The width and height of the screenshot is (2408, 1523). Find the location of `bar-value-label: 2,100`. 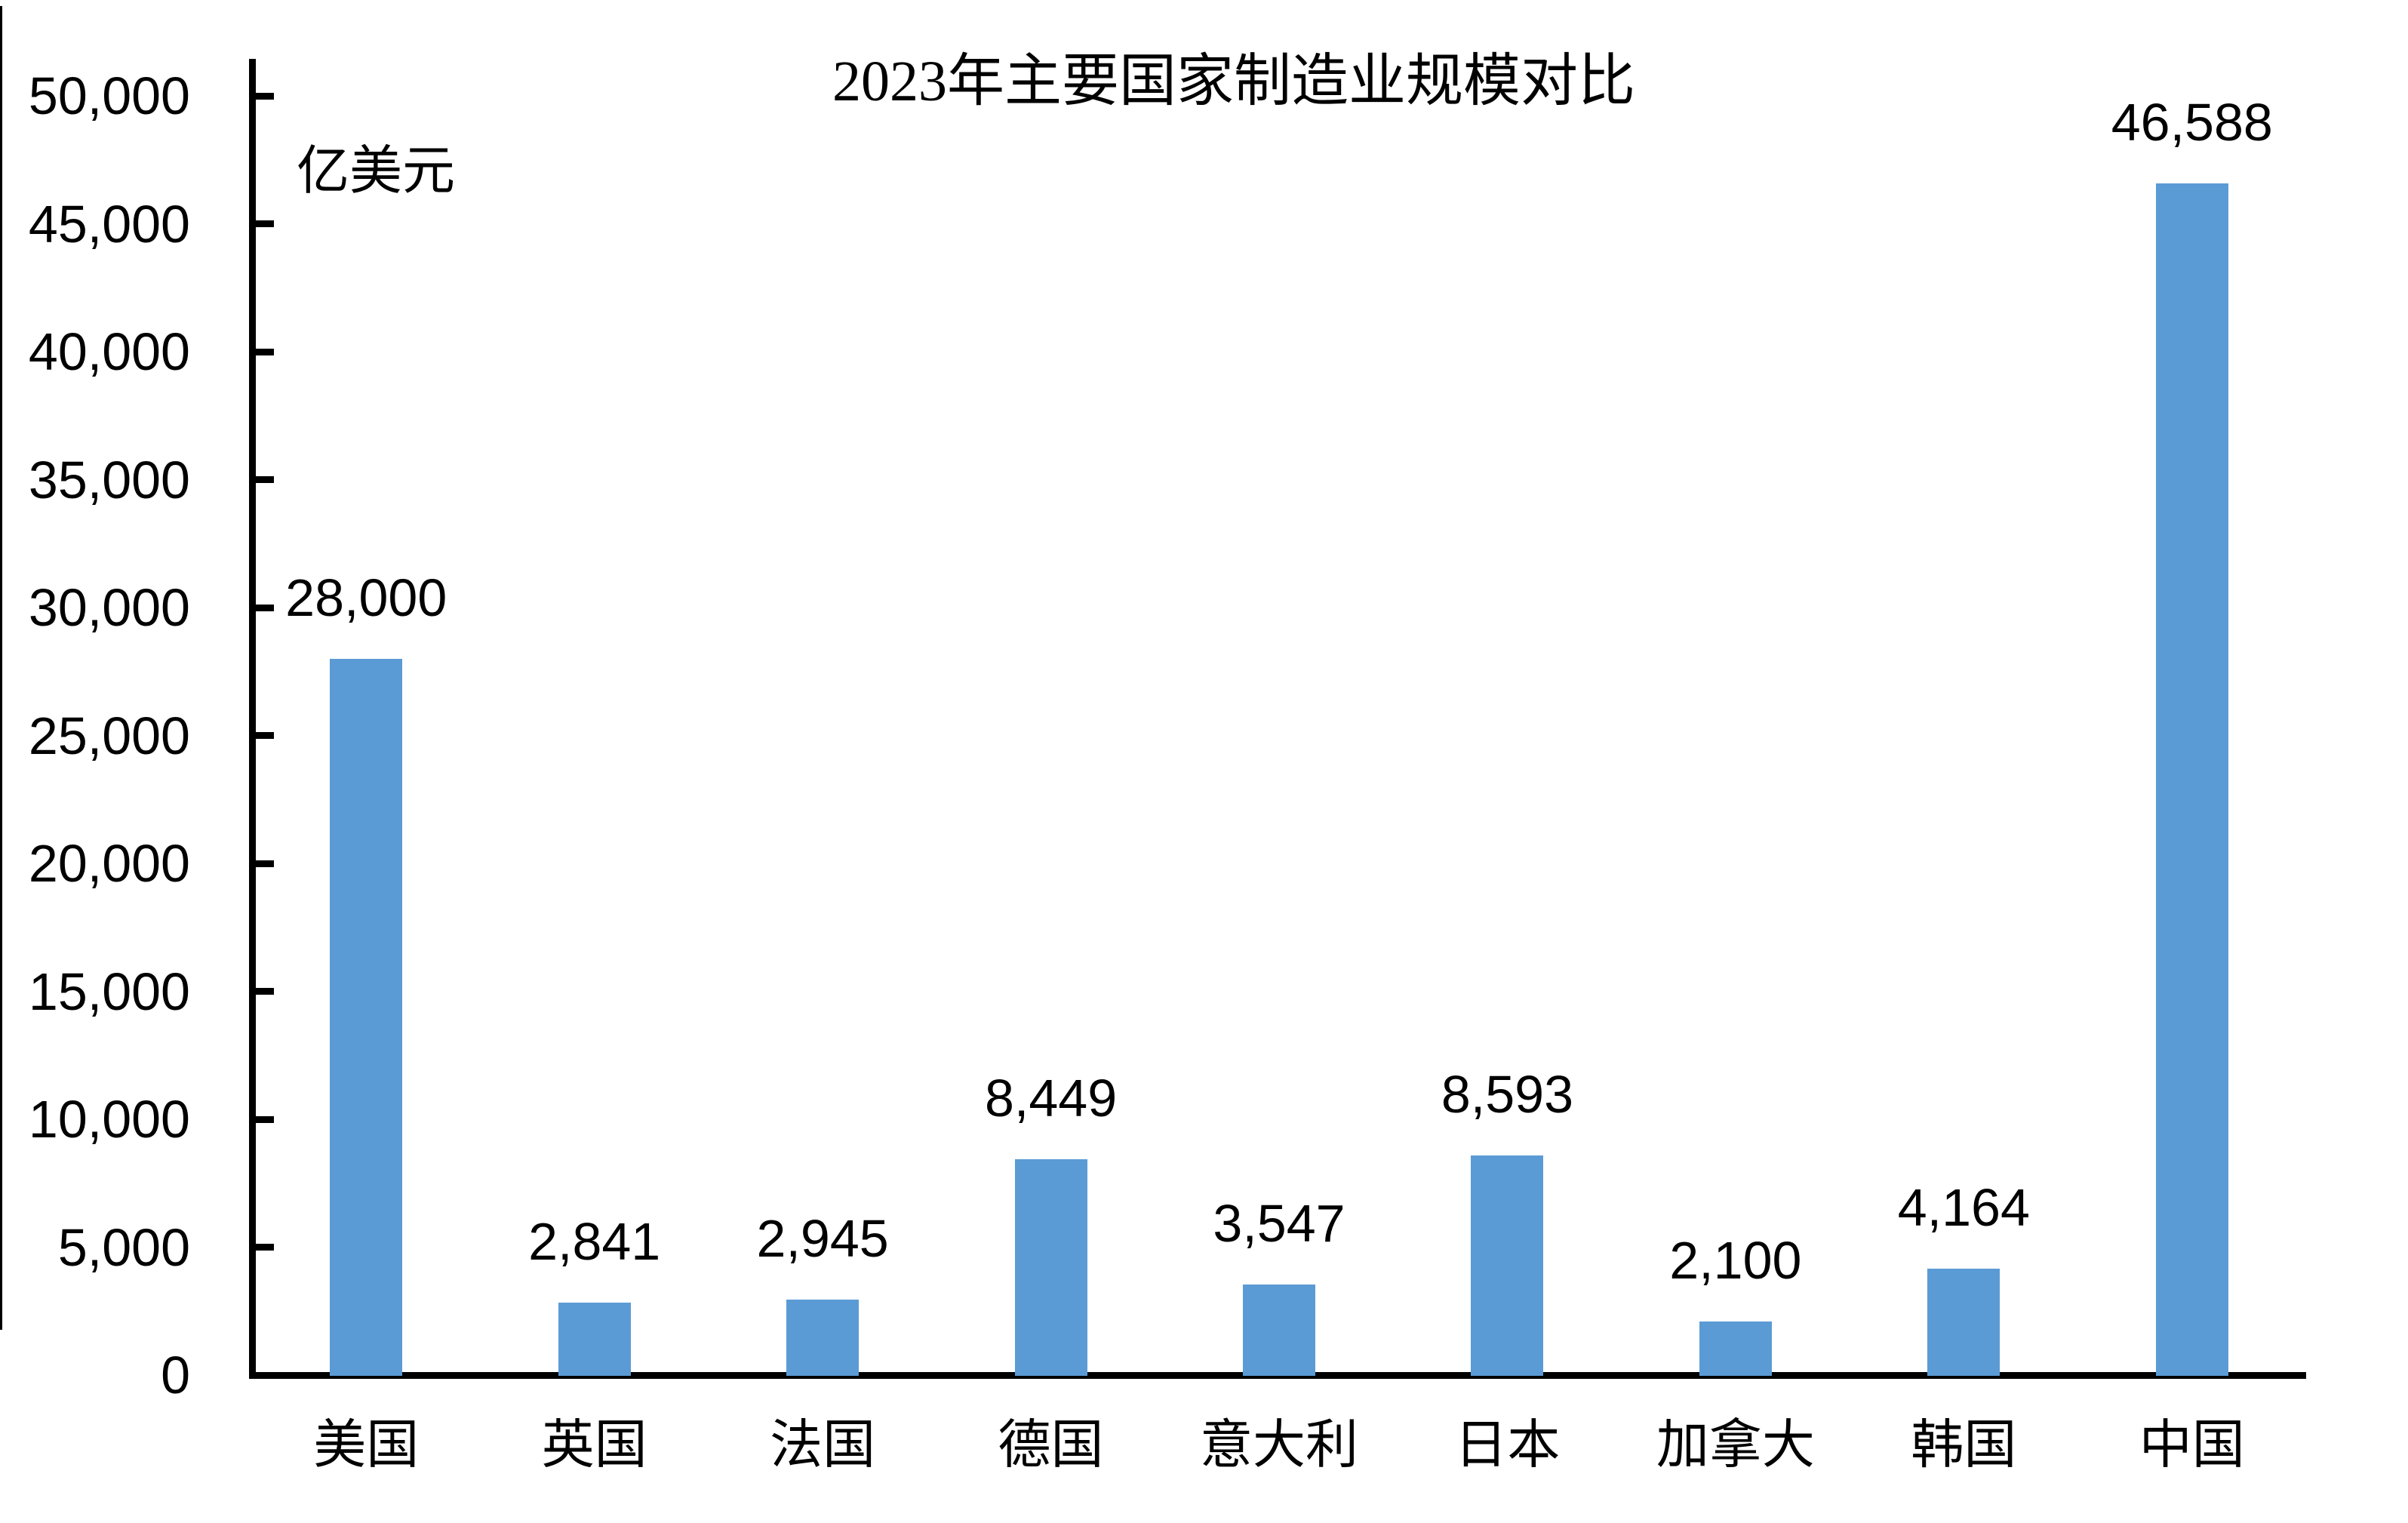

bar-value-label: 2,100 is located at coordinates (1735, 1260).